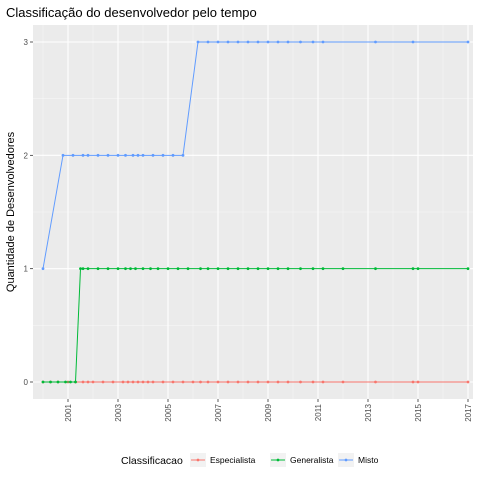 The image size is (480, 480). I want to click on y-tick-label: 1, so click(26, 269).